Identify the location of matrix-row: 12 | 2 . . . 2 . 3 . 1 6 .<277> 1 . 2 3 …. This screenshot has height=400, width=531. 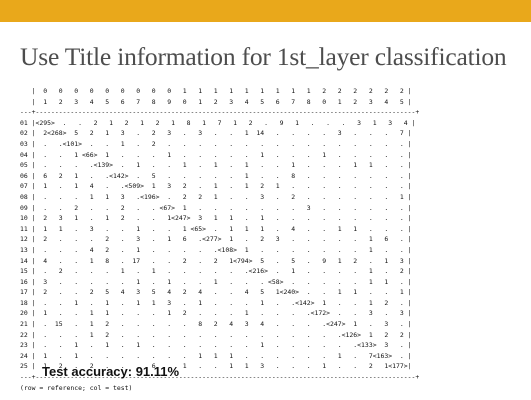
(216, 239).